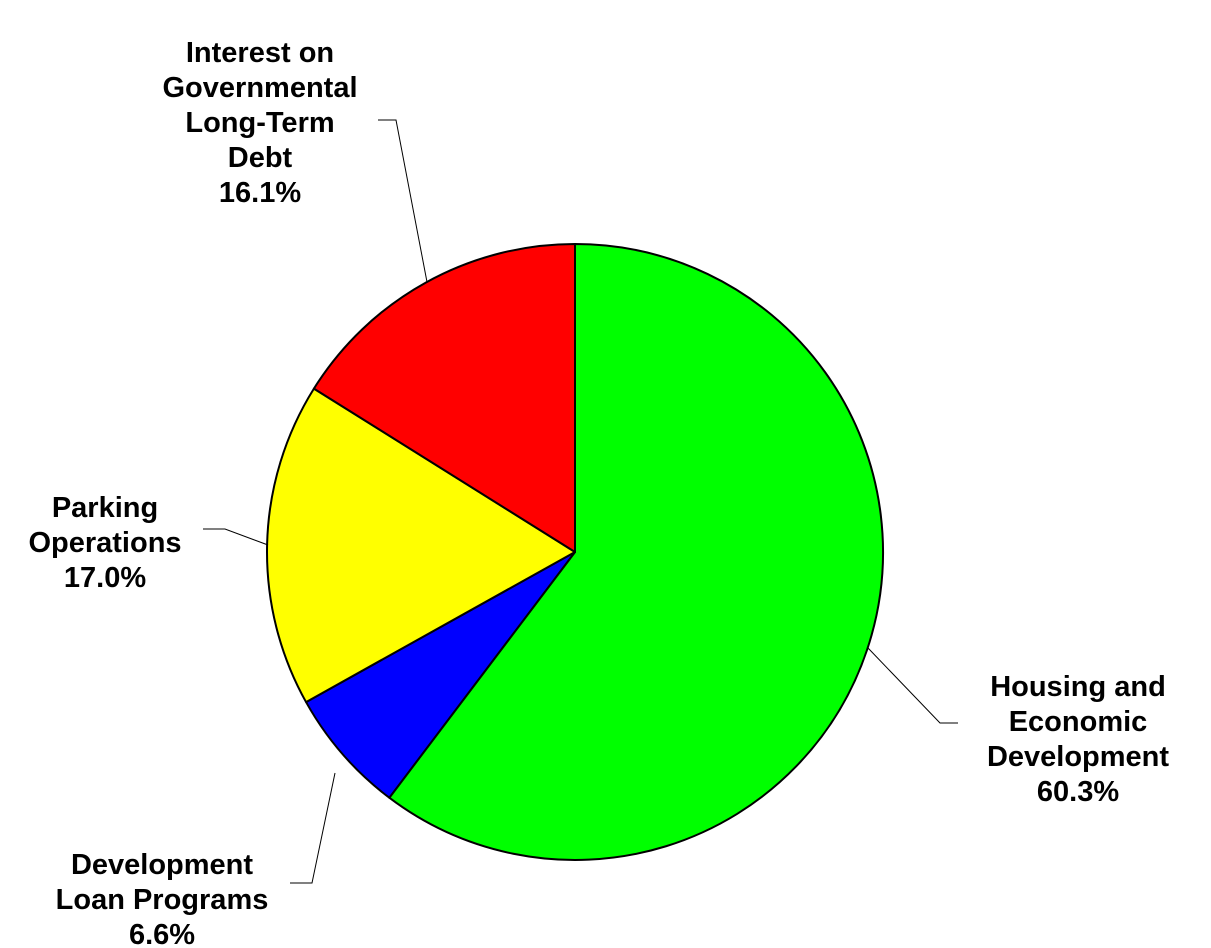  Describe the element at coordinates (912, 685) in the screenshot. I see `leader-line-housing-and-economic-development` at that location.